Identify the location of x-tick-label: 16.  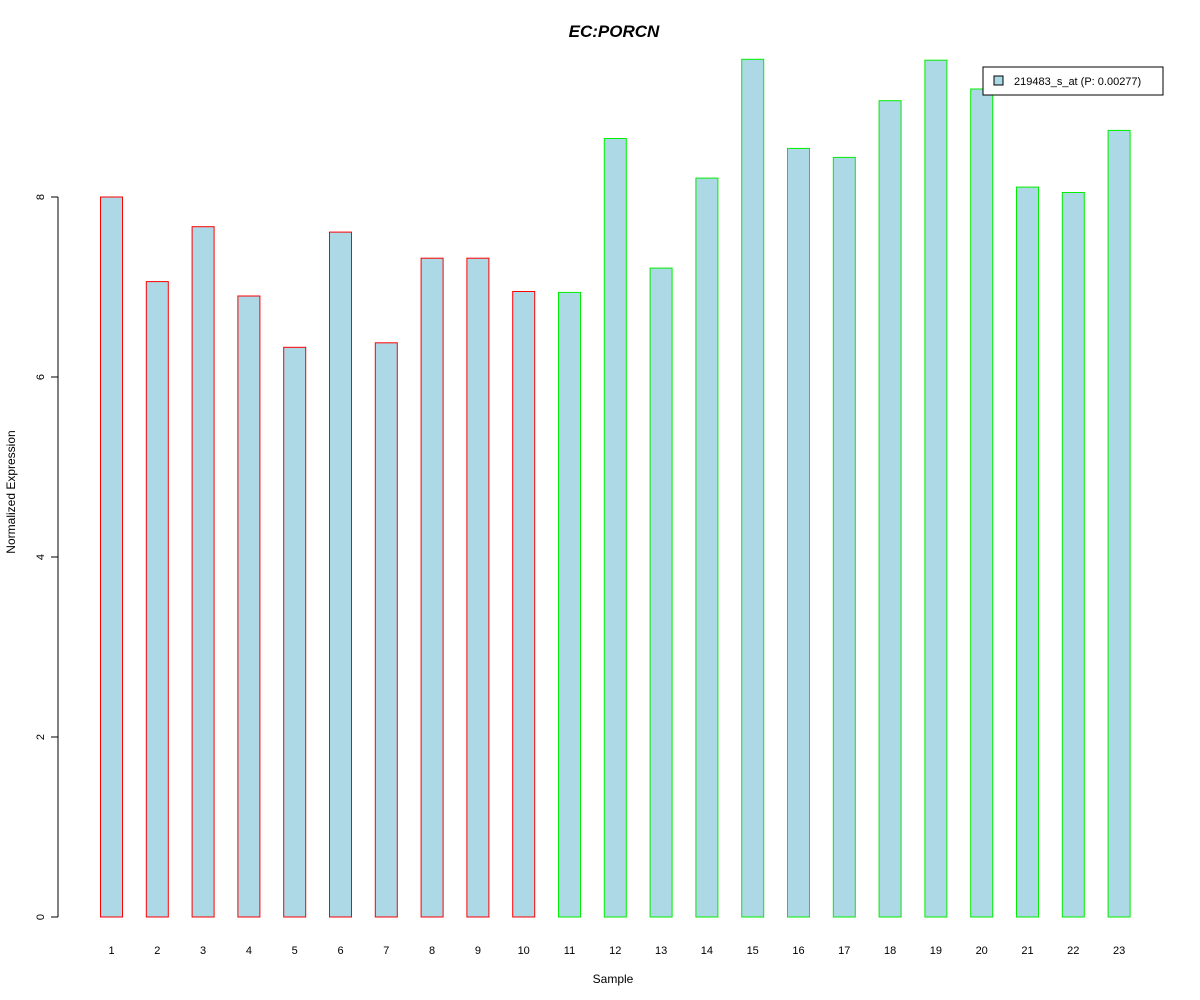
(798, 951).